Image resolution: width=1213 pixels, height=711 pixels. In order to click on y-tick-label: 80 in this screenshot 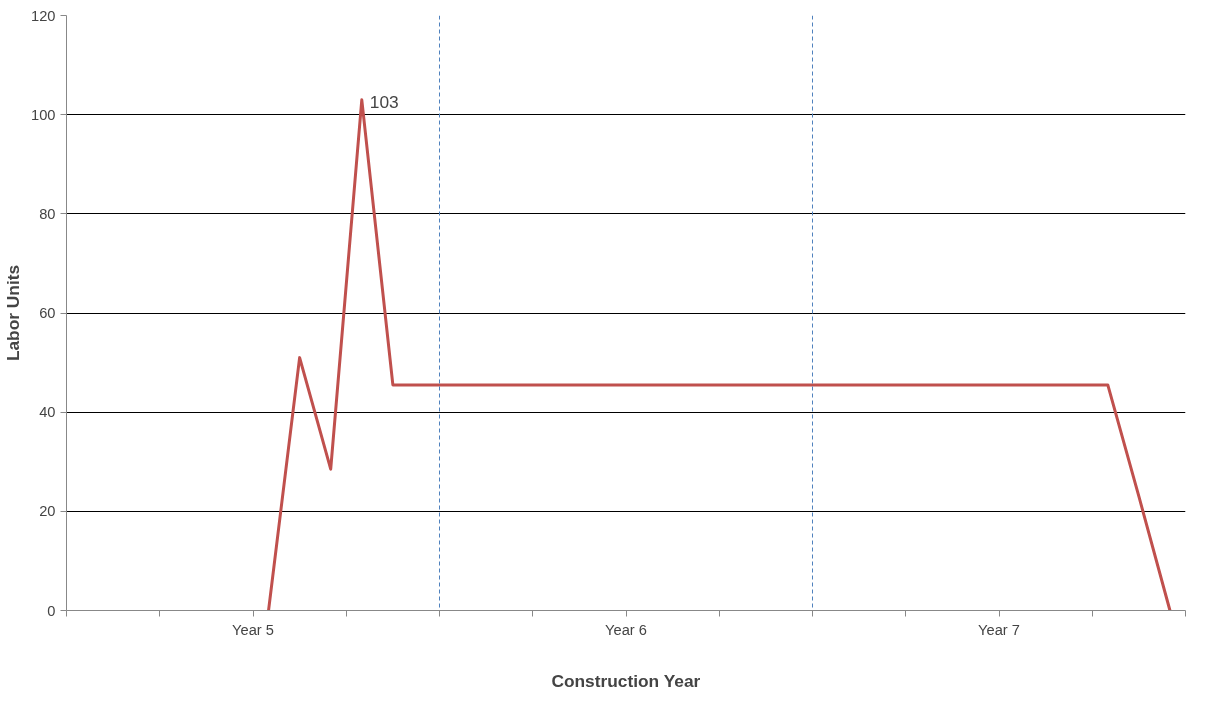, I will do `click(47, 213)`.